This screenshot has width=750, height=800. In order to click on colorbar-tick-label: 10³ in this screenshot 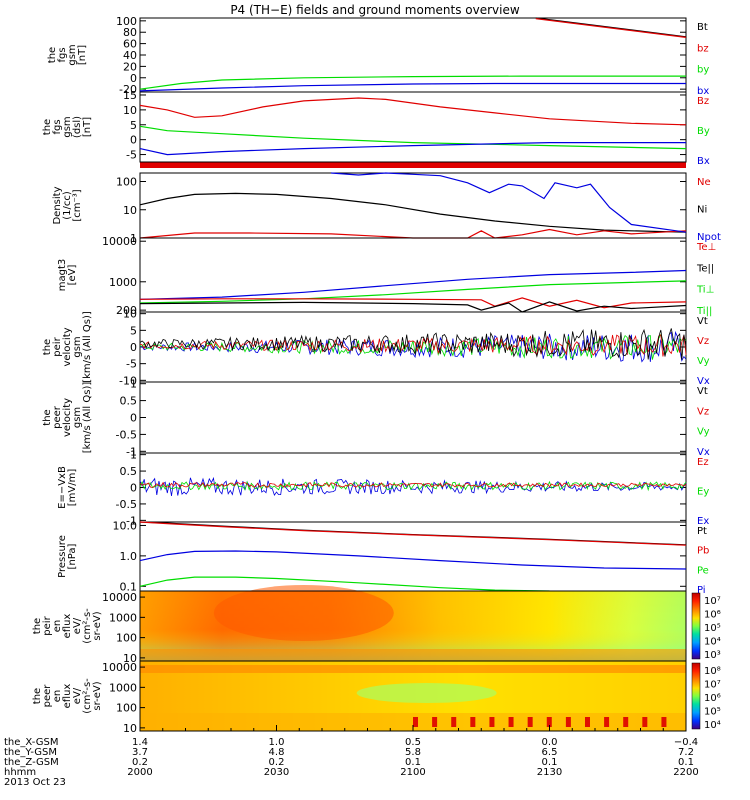, I will do `click(712, 655)`.